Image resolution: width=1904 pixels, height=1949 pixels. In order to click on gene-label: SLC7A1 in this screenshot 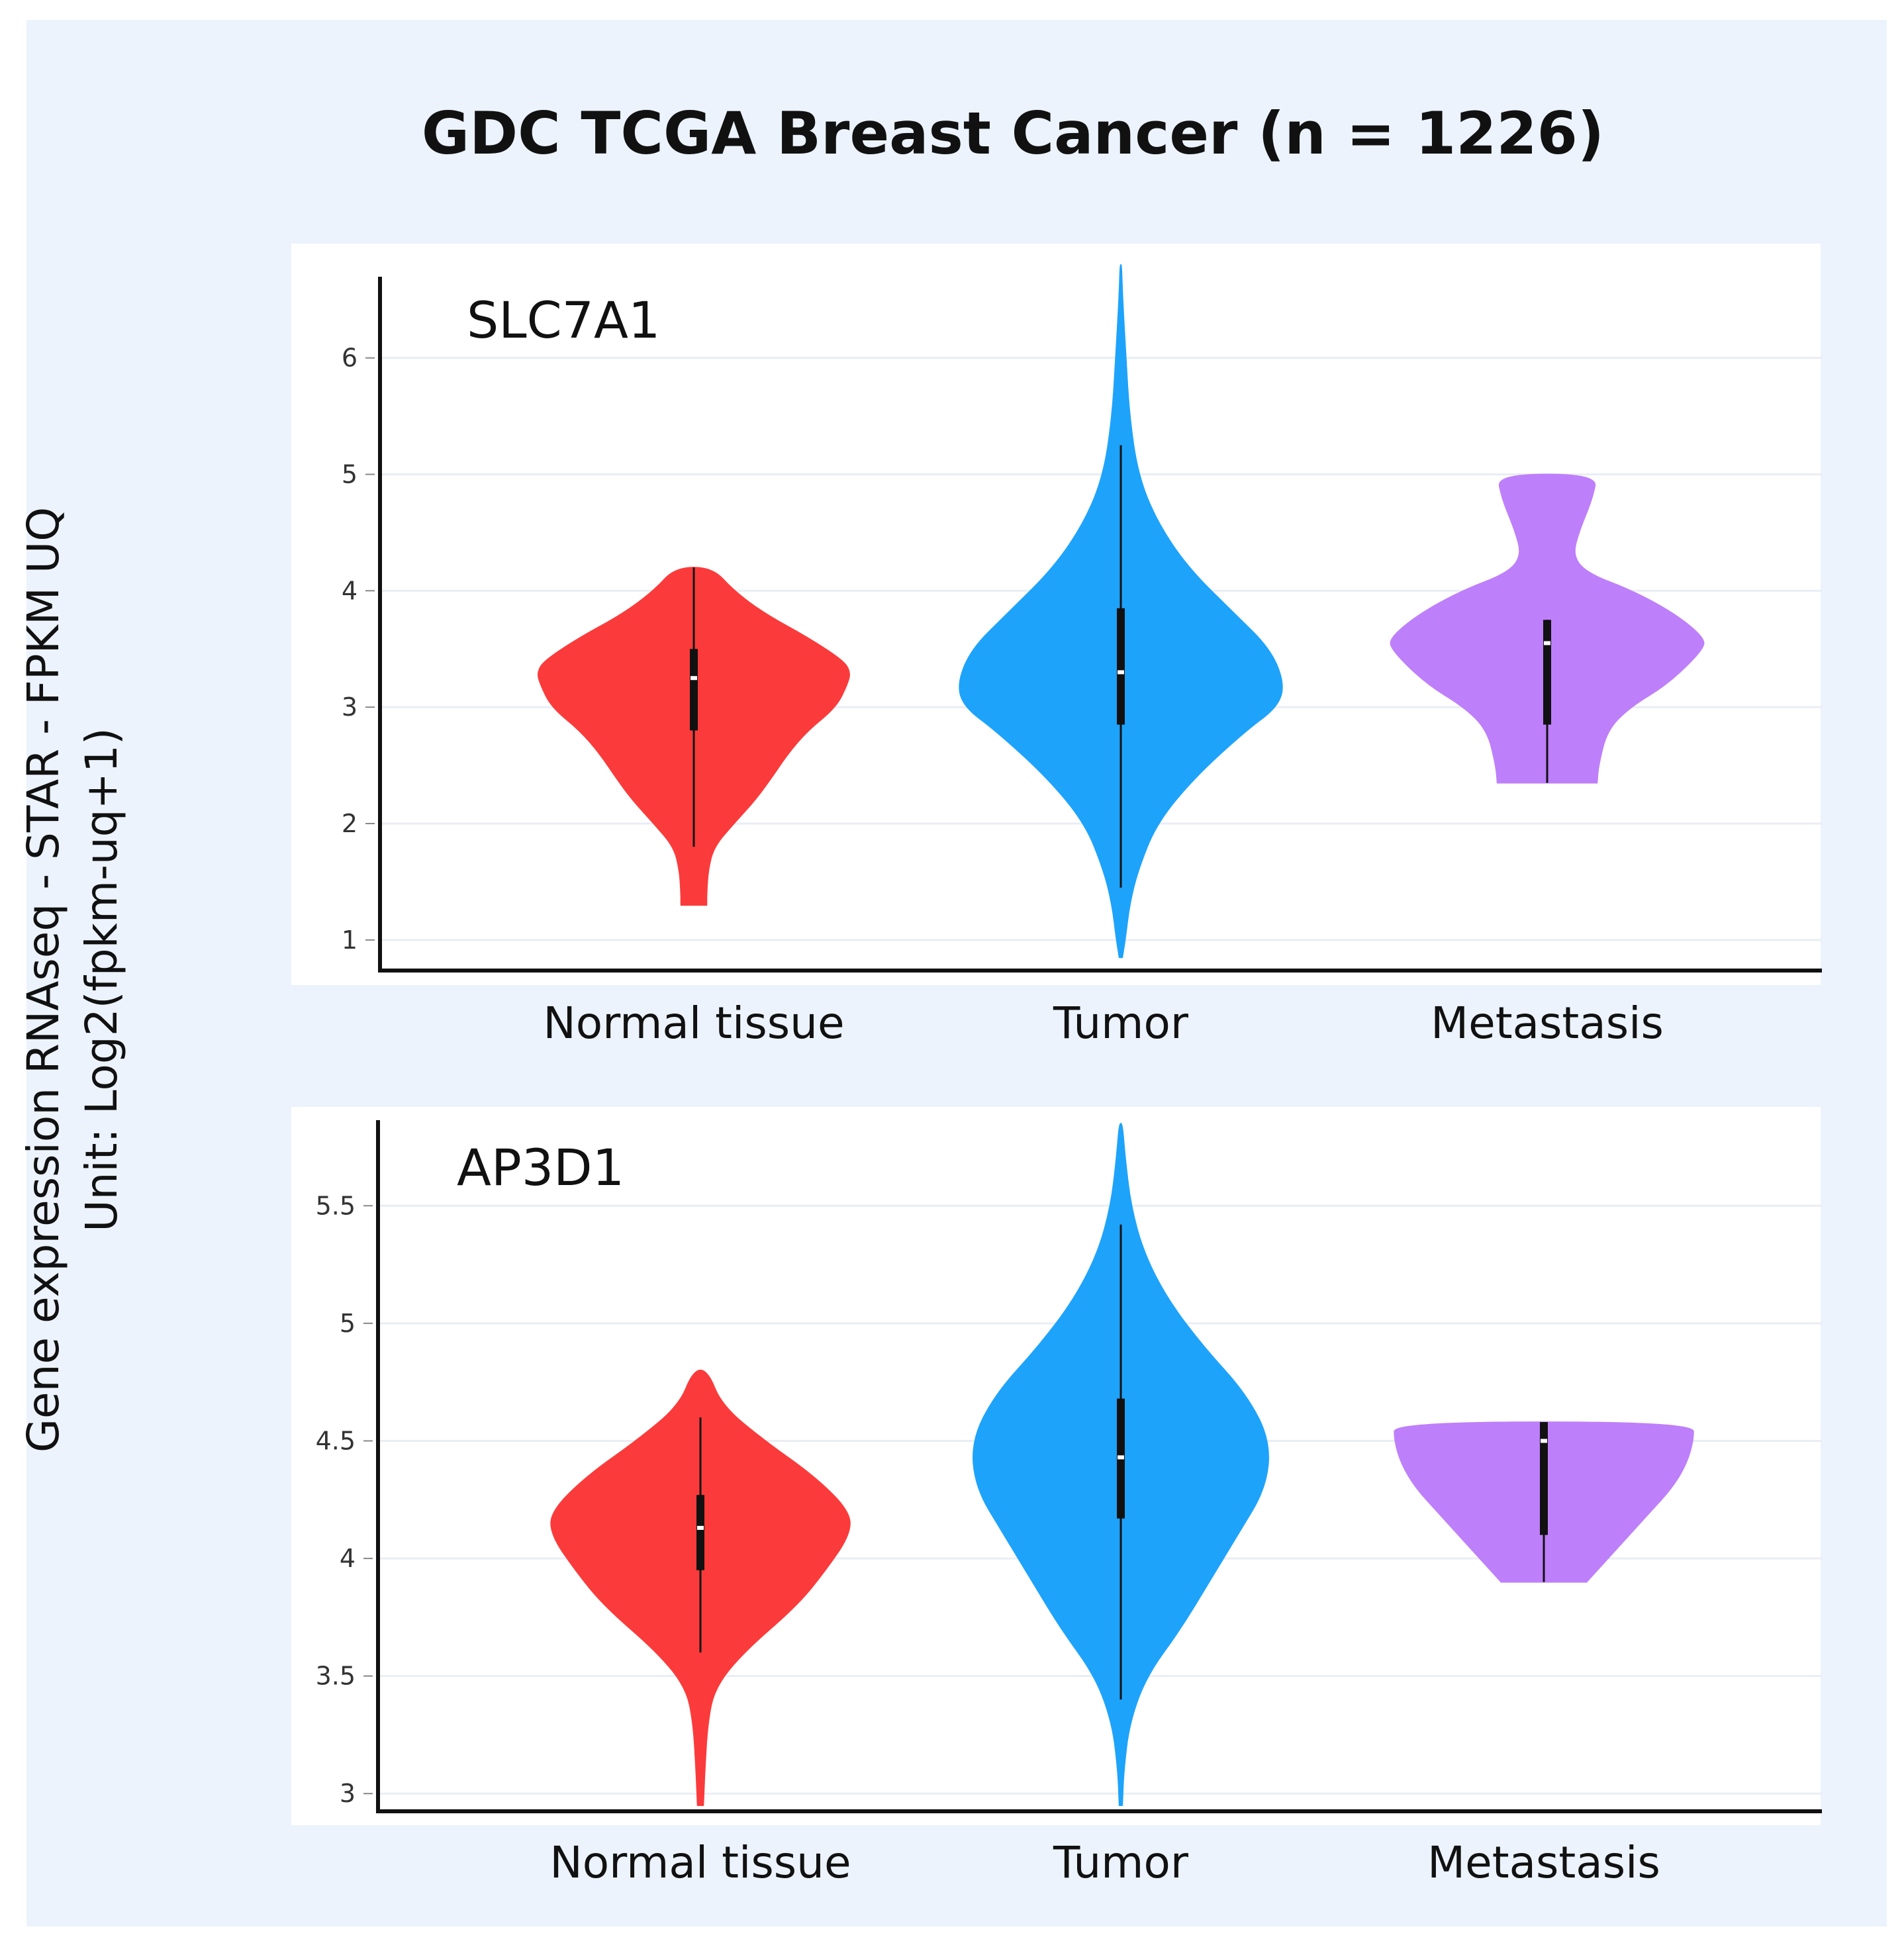, I will do `click(563, 320)`.